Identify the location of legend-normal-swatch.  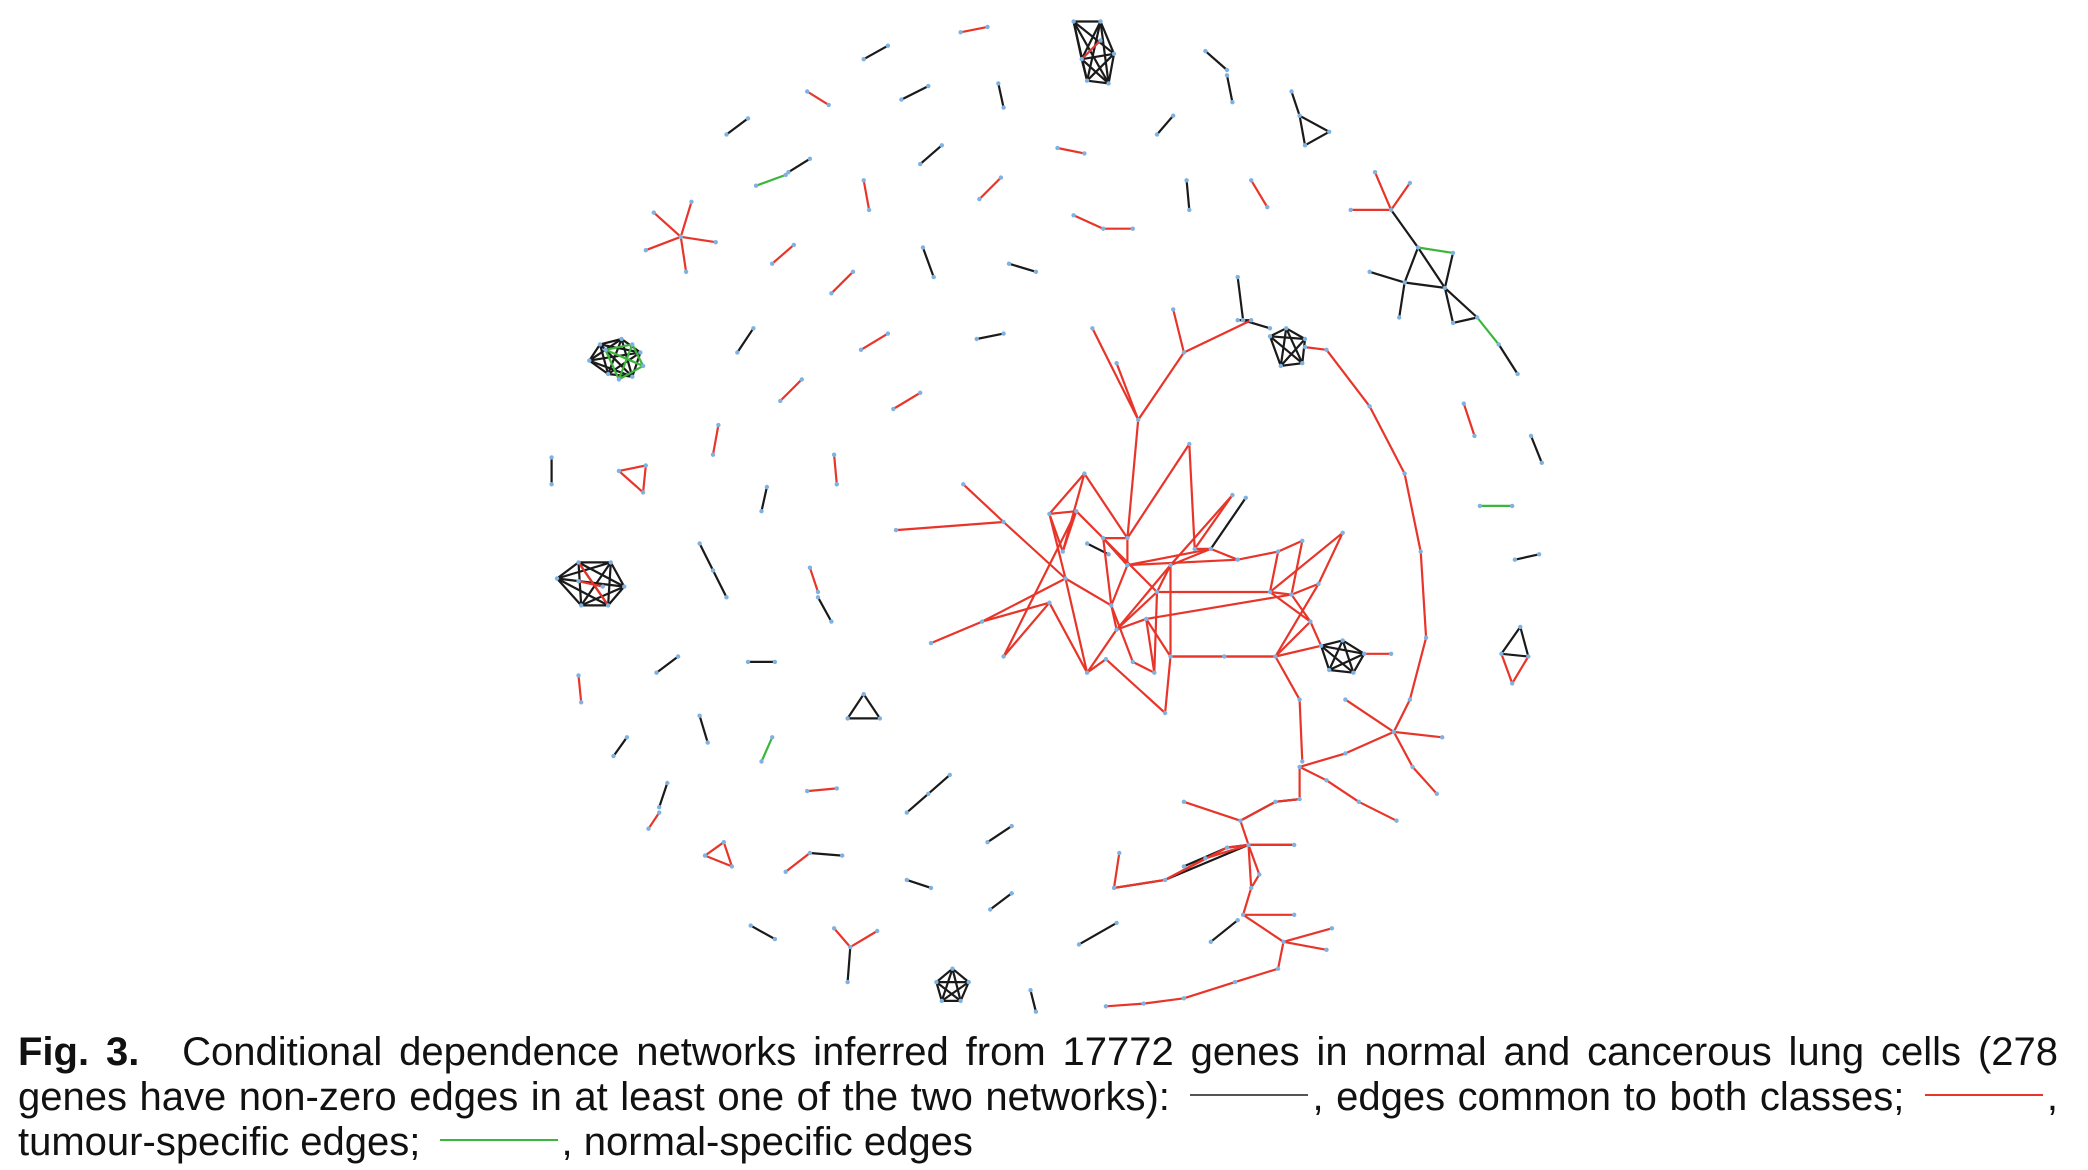
(498, 1140).